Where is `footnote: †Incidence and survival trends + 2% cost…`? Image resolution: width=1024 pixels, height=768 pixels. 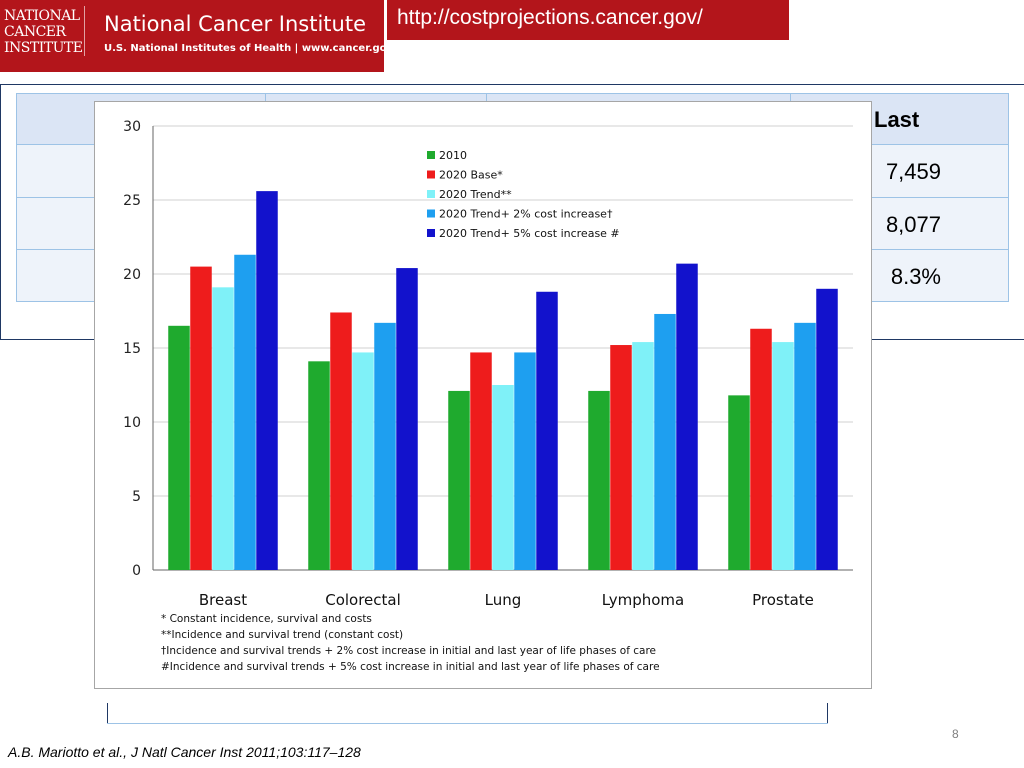 footnote: †Incidence and survival trends + 2% cost… is located at coordinates (408, 651).